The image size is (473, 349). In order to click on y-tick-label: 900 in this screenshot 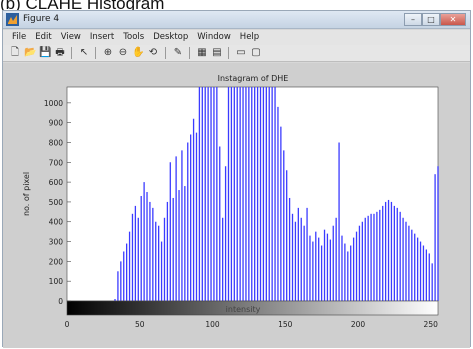, I will do `click(56, 123)`.